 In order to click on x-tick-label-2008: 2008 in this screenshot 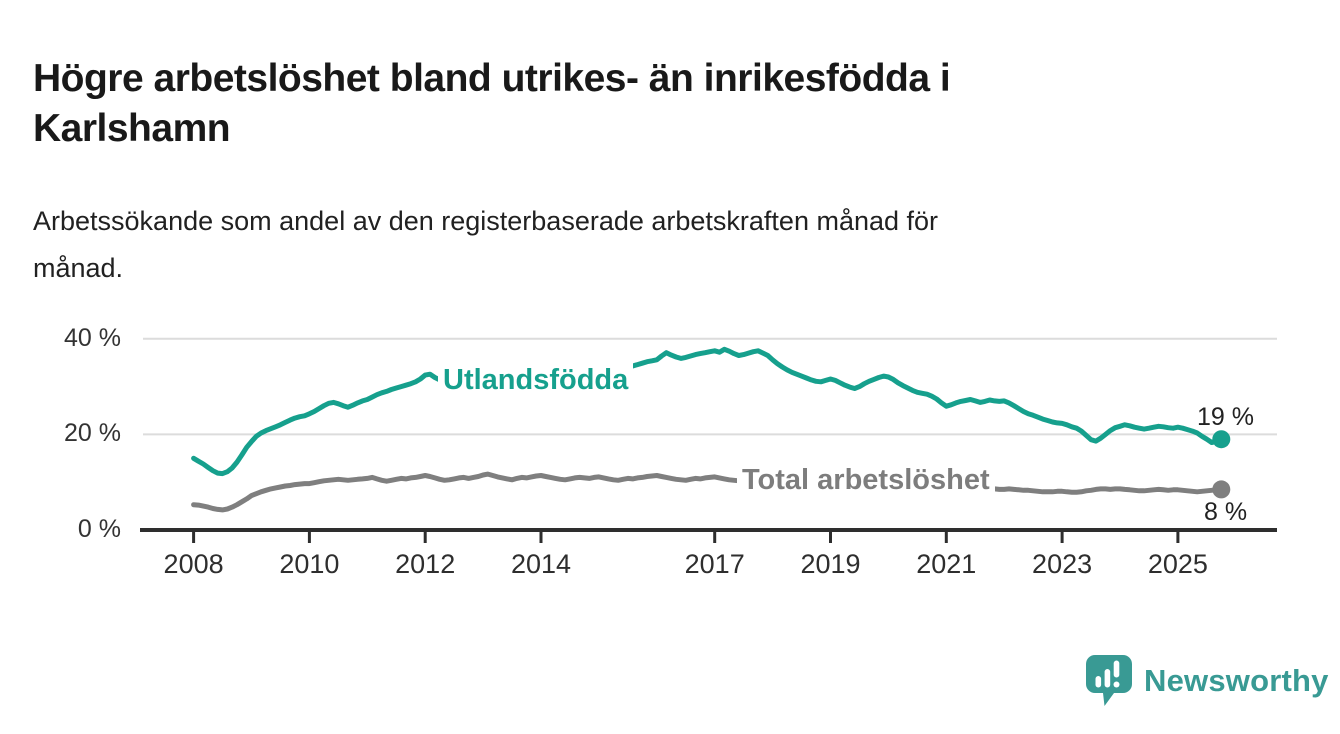, I will do `click(193, 564)`.